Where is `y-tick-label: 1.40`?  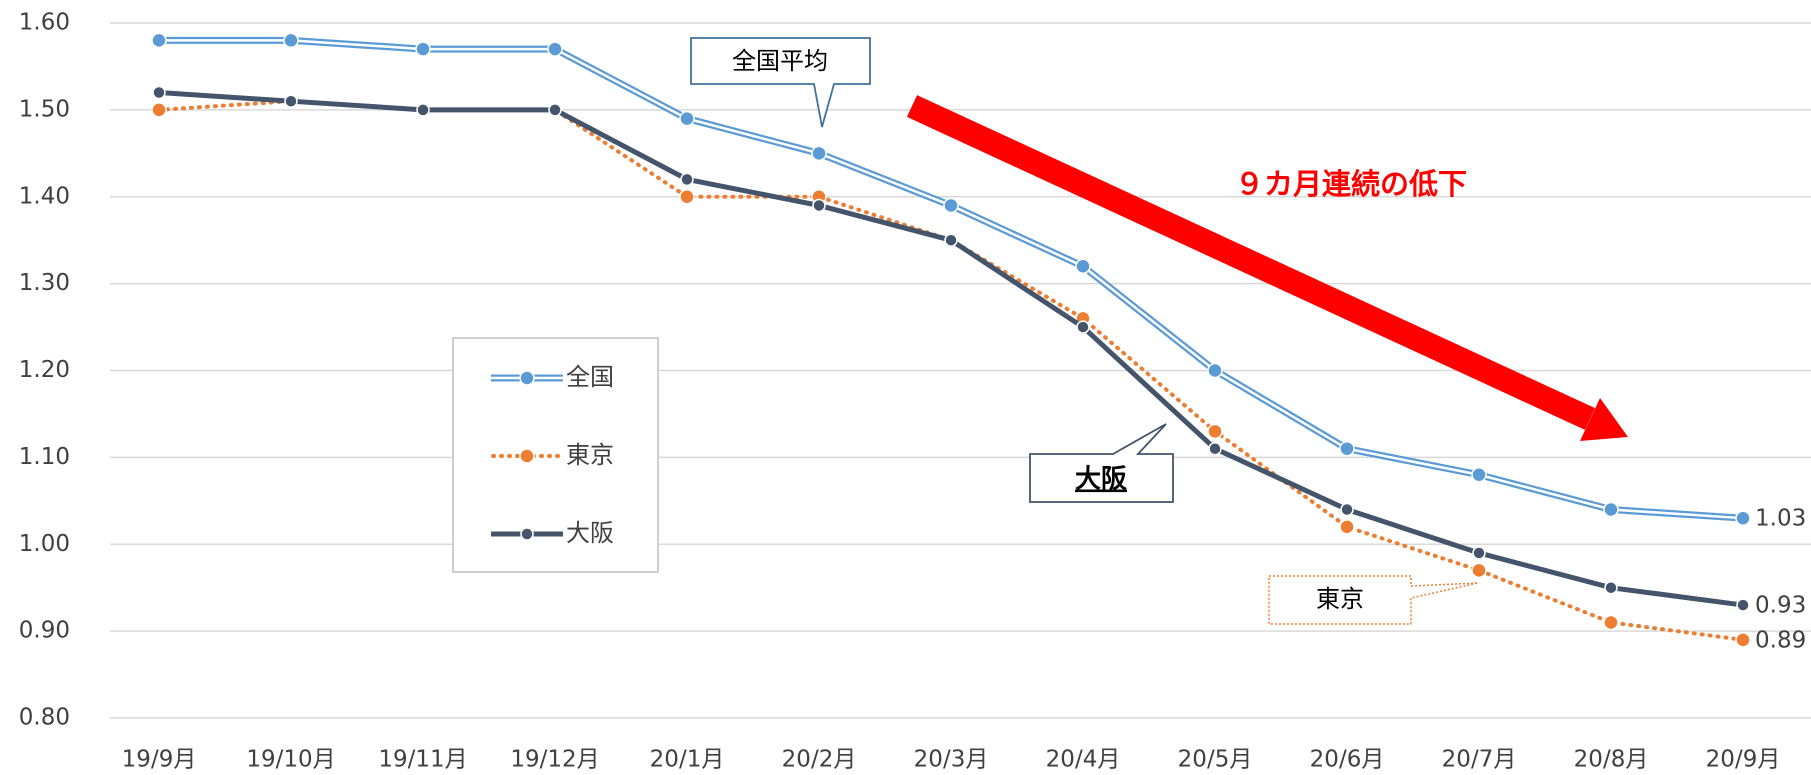 y-tick-label: 1.40 is located at coordinates (44, 196).